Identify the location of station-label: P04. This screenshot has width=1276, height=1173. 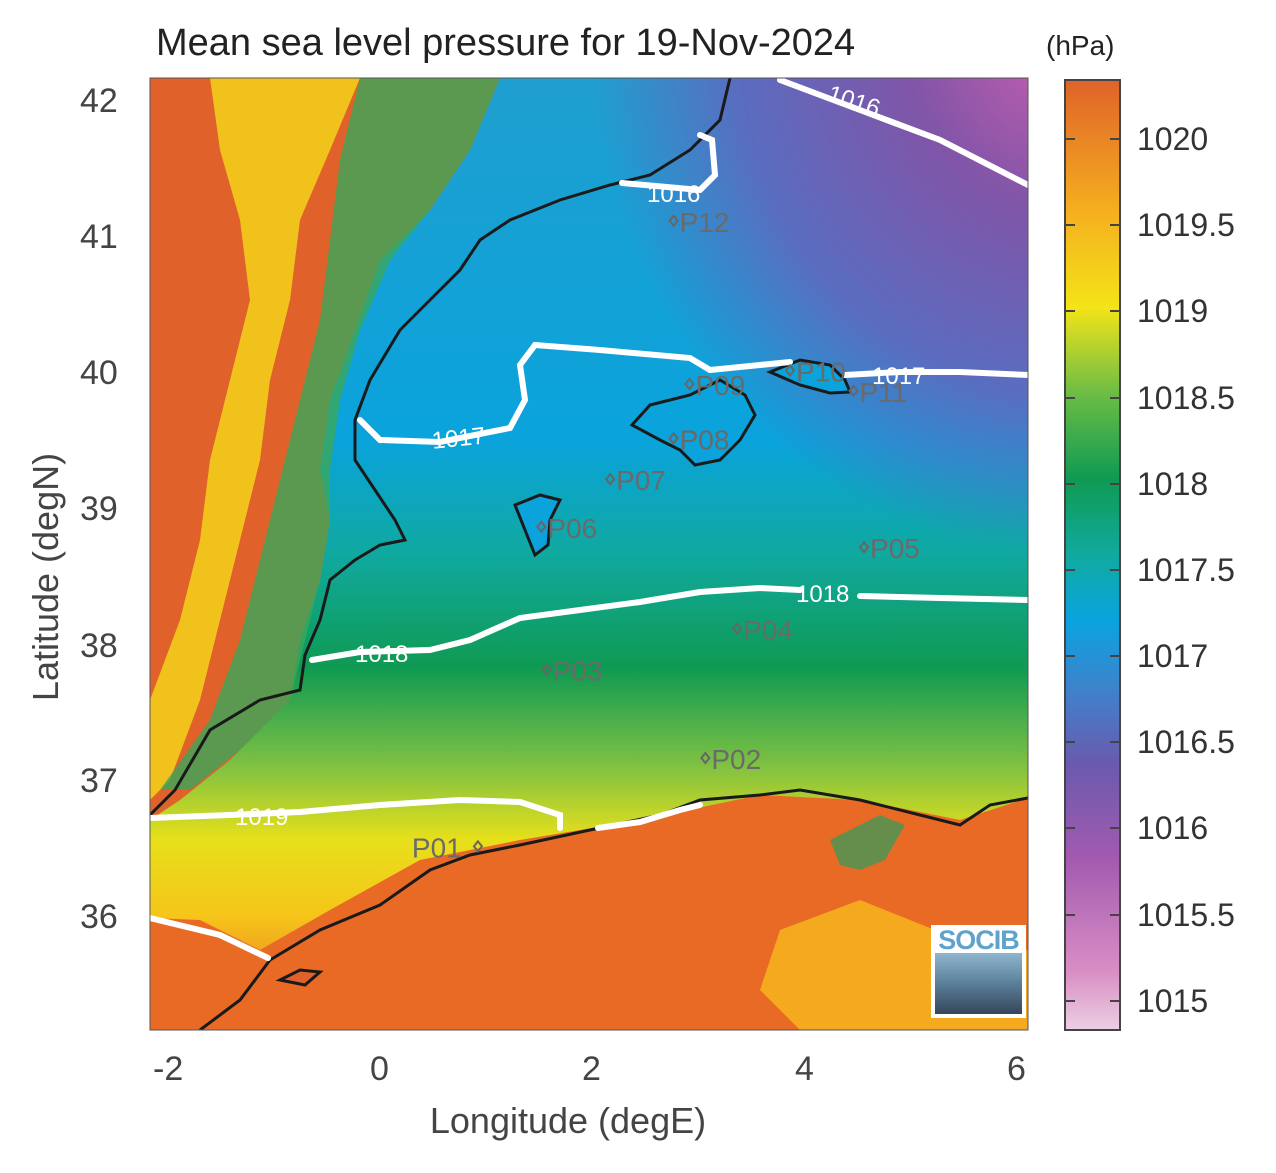
(768, 630).